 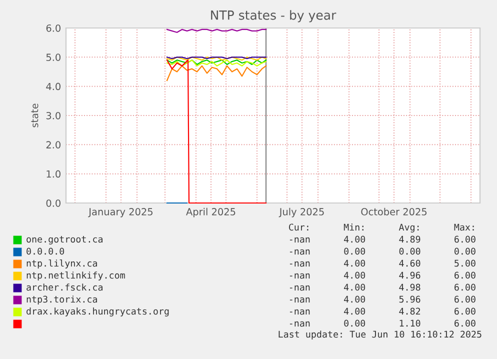 I want to click on text: -nan 4.00 5.96 6.00, so click(x=383, y=299).